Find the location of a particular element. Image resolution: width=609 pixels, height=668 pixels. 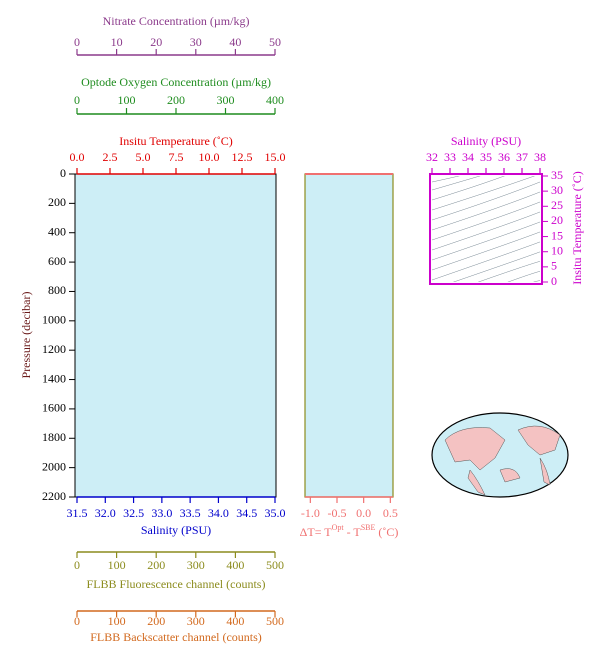

y-tick-label: 30 is located at coordinates (557, 190).